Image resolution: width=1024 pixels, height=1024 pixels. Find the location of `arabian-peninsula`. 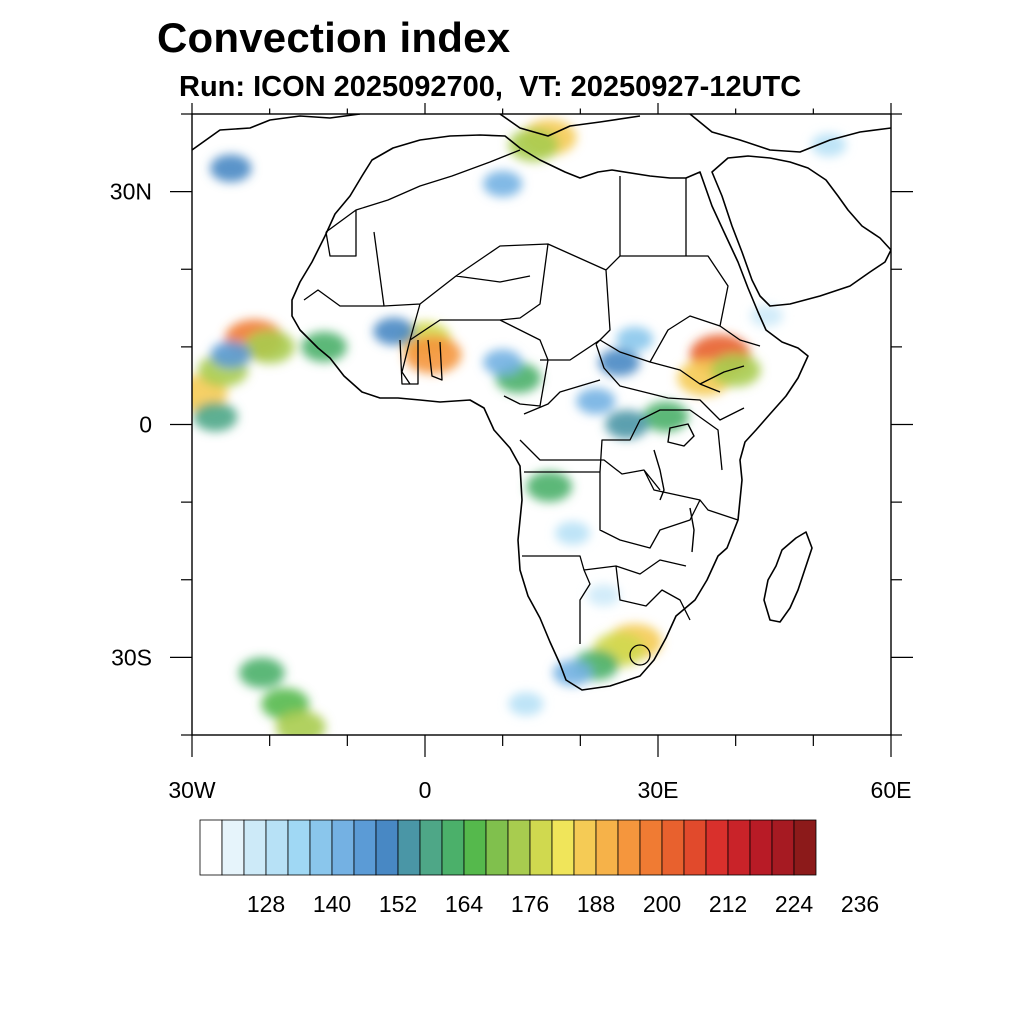

arabian-peninsula is located at coordinates (801, 231).